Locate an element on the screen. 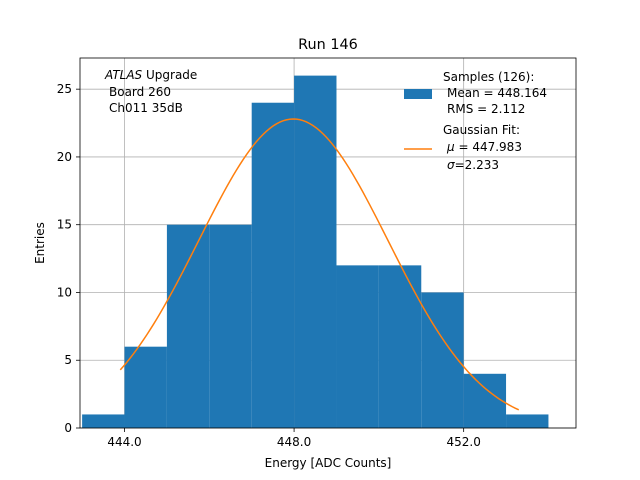  y-tick-label: 25 is located at coordinates (64, 89).